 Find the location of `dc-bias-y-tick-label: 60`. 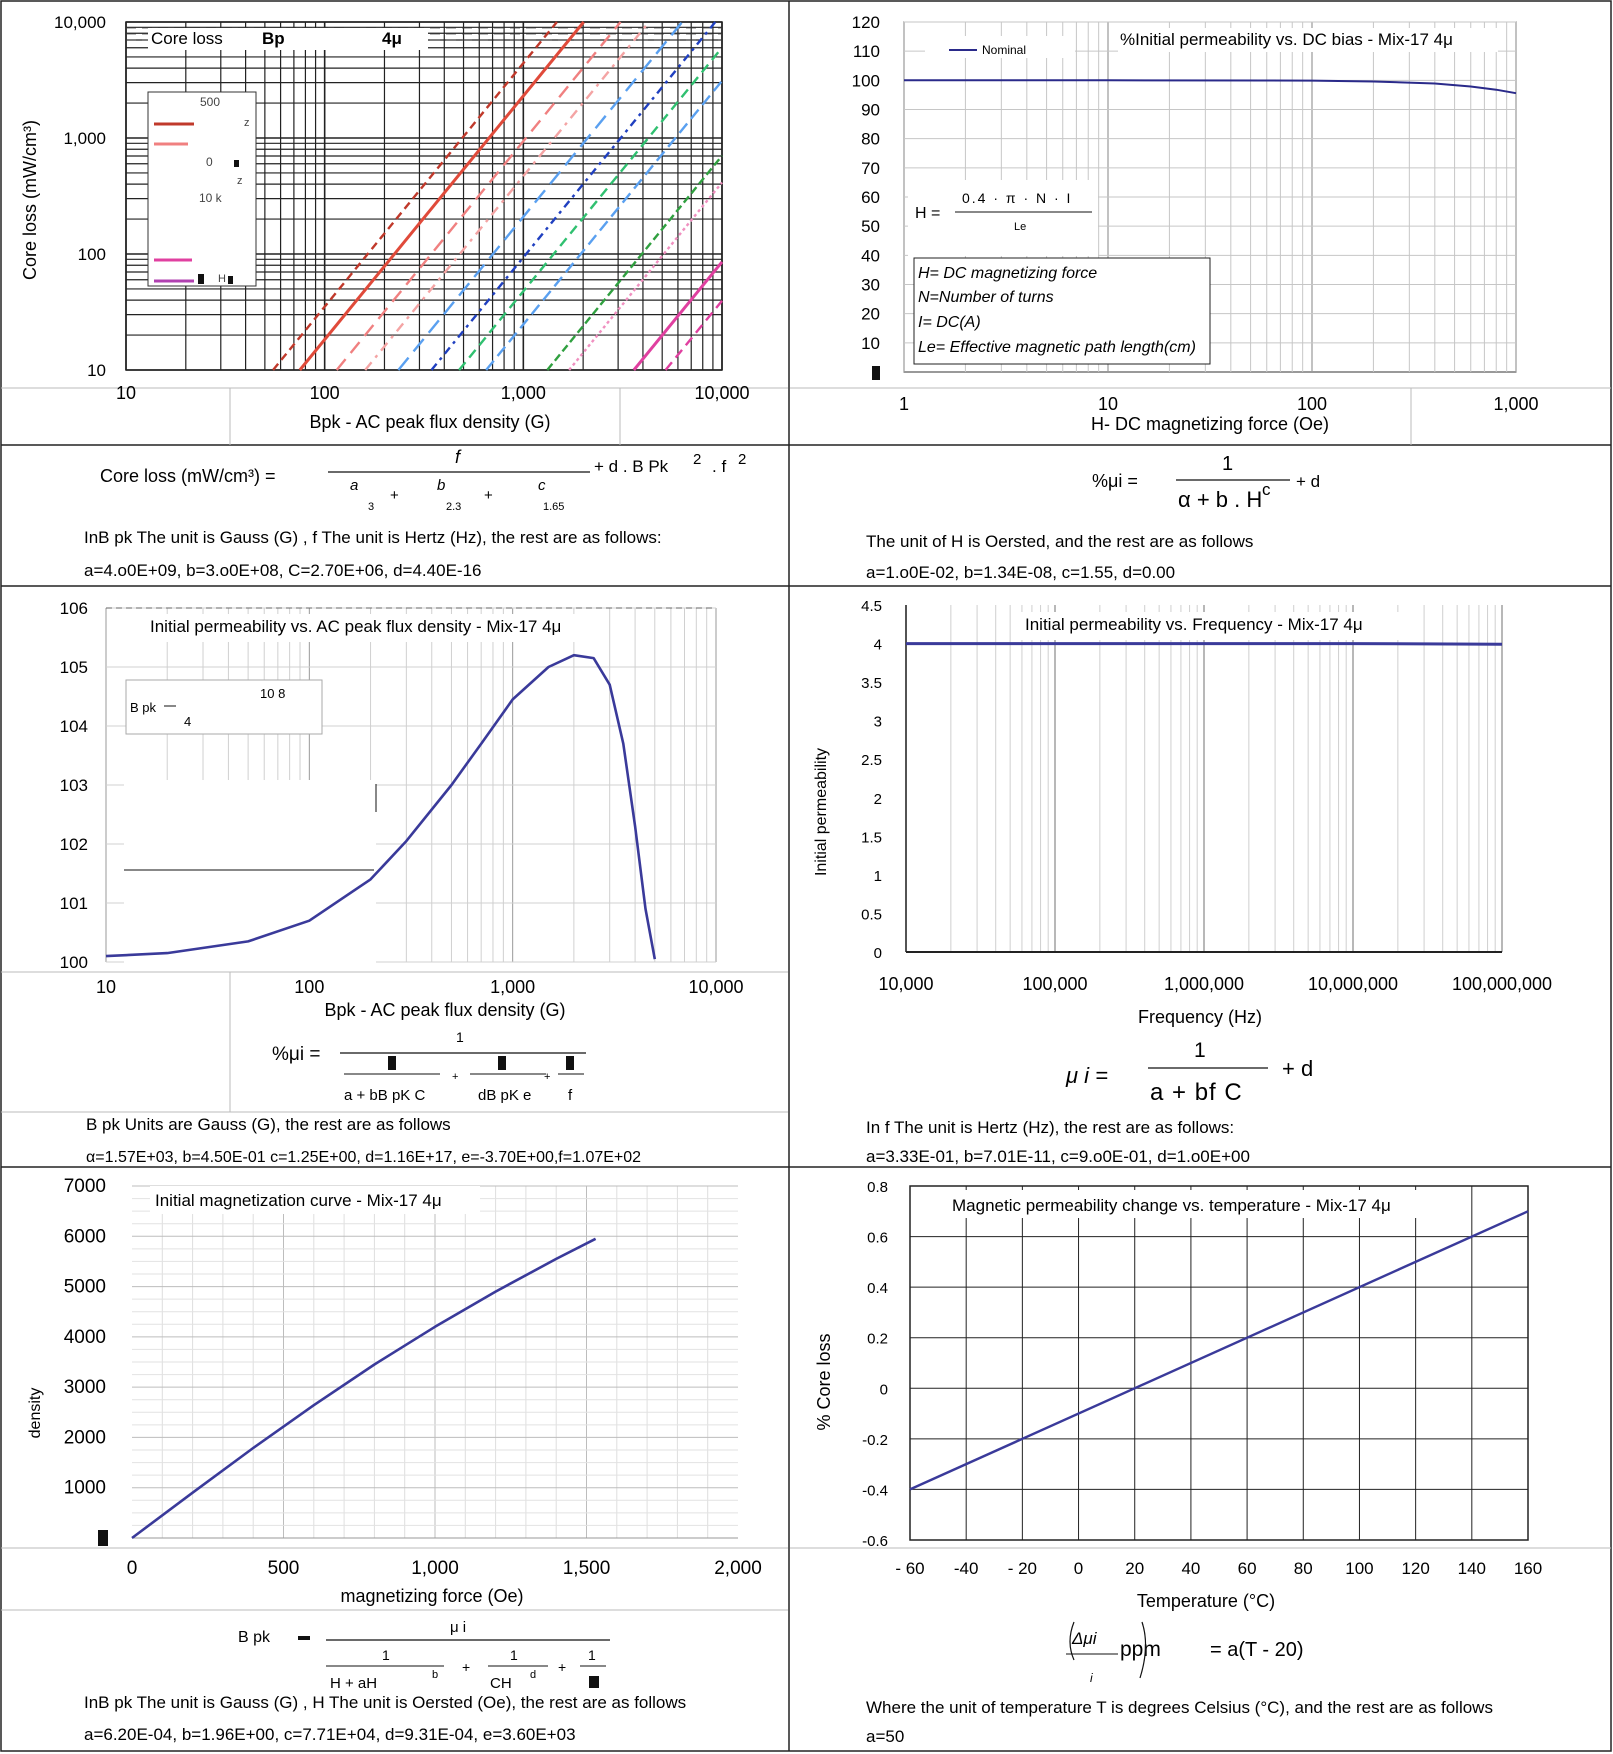

dc-bias-y-tick-label: 60 is located at coordinates (870, 197).